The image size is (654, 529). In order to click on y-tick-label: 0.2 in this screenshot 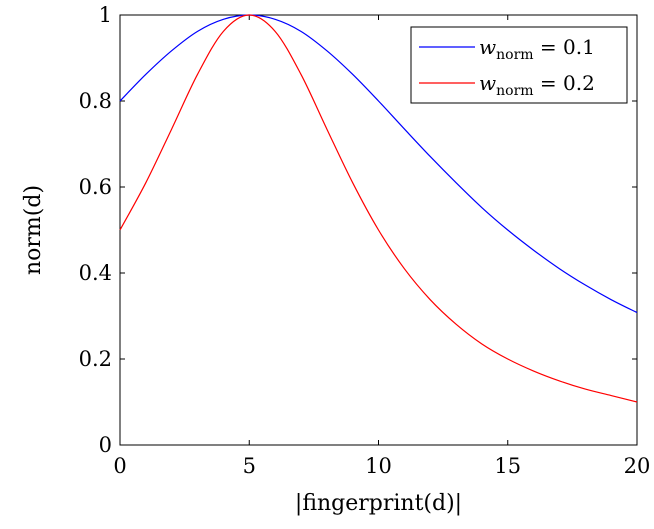, I will do `click(95, 359)`.